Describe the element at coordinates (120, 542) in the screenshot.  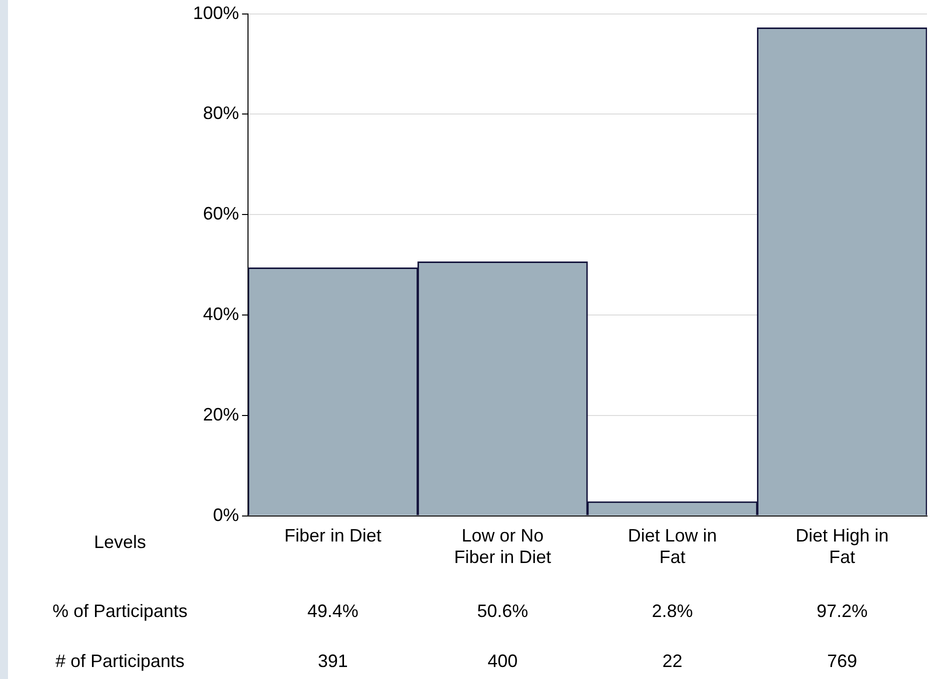
I see `text: Levels` at that location.